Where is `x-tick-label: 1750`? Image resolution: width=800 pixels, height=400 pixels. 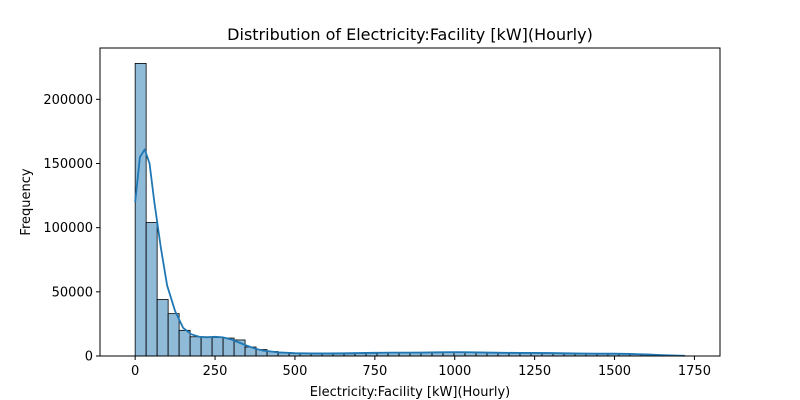 x-tick-label: 1750 is located at coordinates (694, 371).